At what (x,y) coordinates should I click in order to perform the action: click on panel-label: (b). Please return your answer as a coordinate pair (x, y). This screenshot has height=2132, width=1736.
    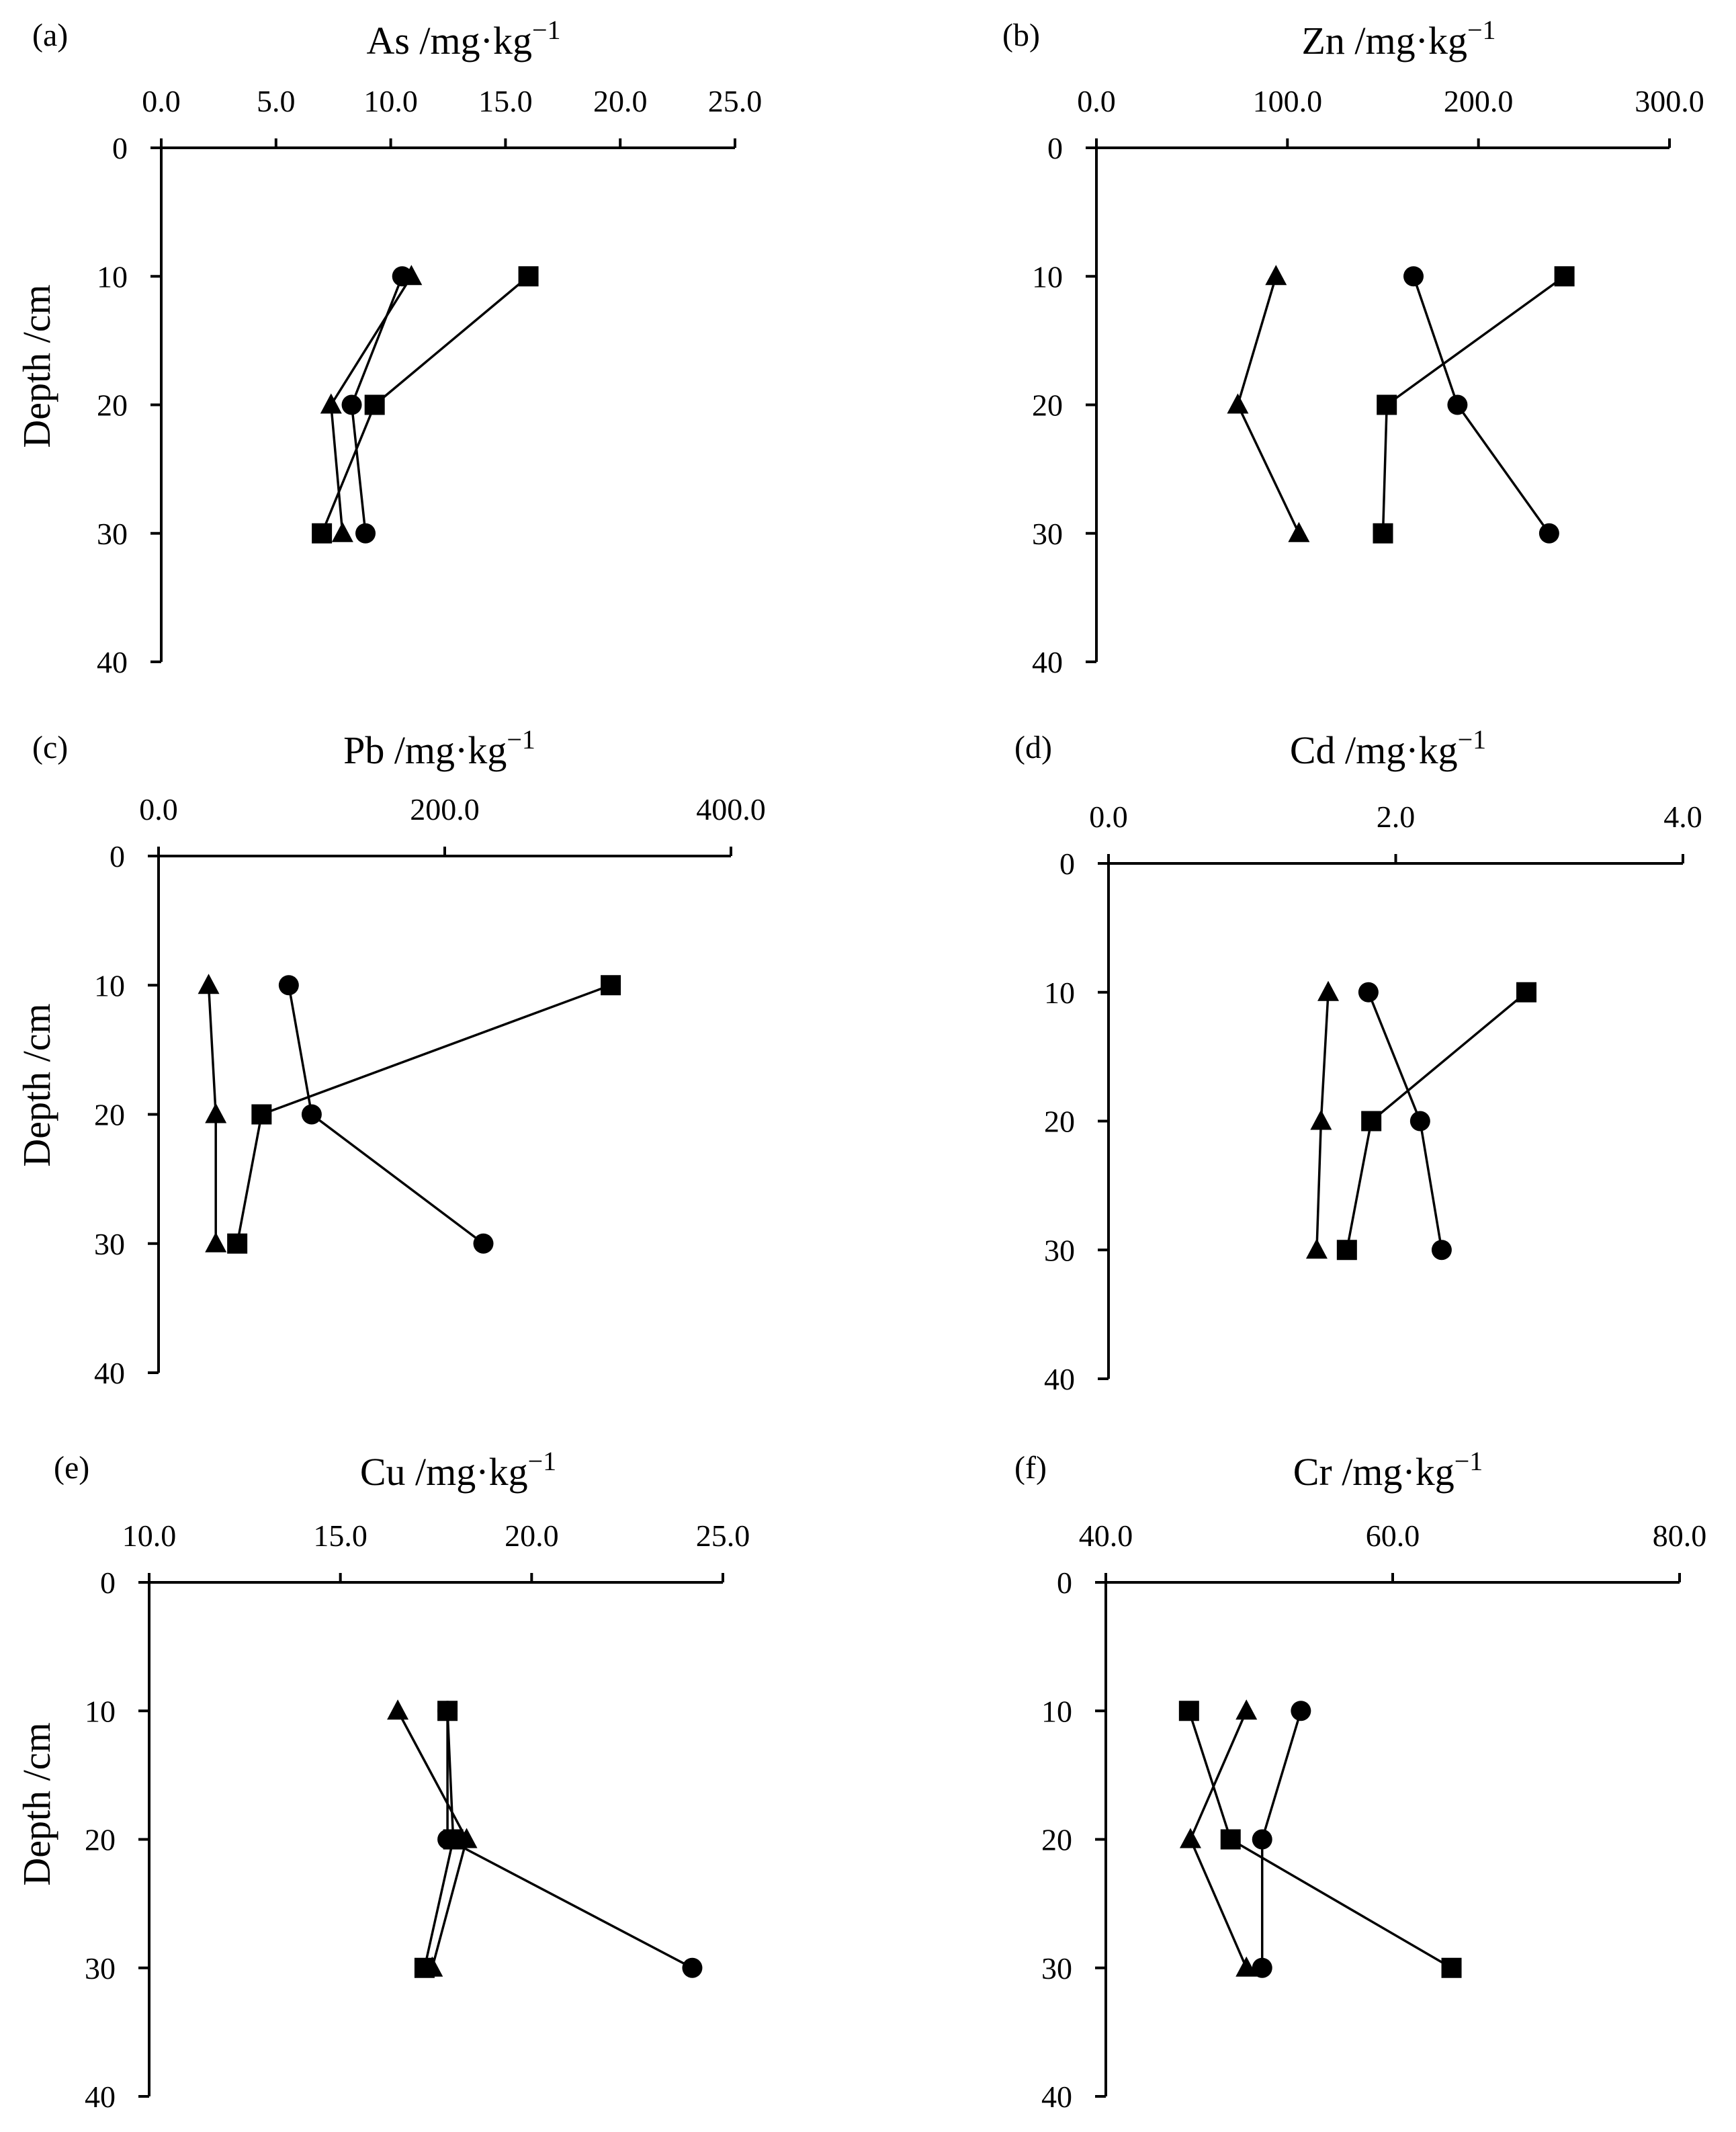
    Looking at the image, I should click on (1021, 35).